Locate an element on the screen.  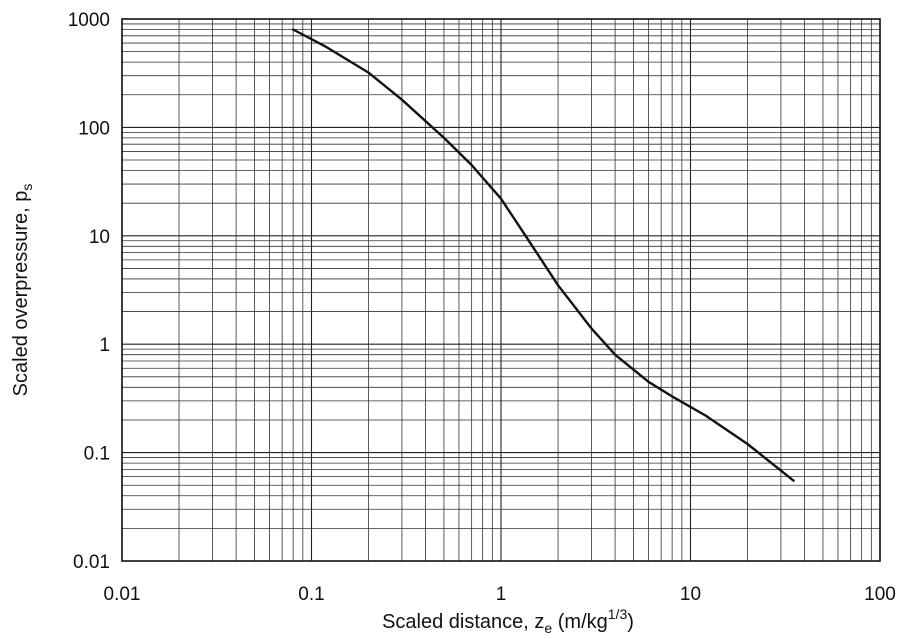
x-axis-title-unit-close: ) is located at coordinates (630, 622).